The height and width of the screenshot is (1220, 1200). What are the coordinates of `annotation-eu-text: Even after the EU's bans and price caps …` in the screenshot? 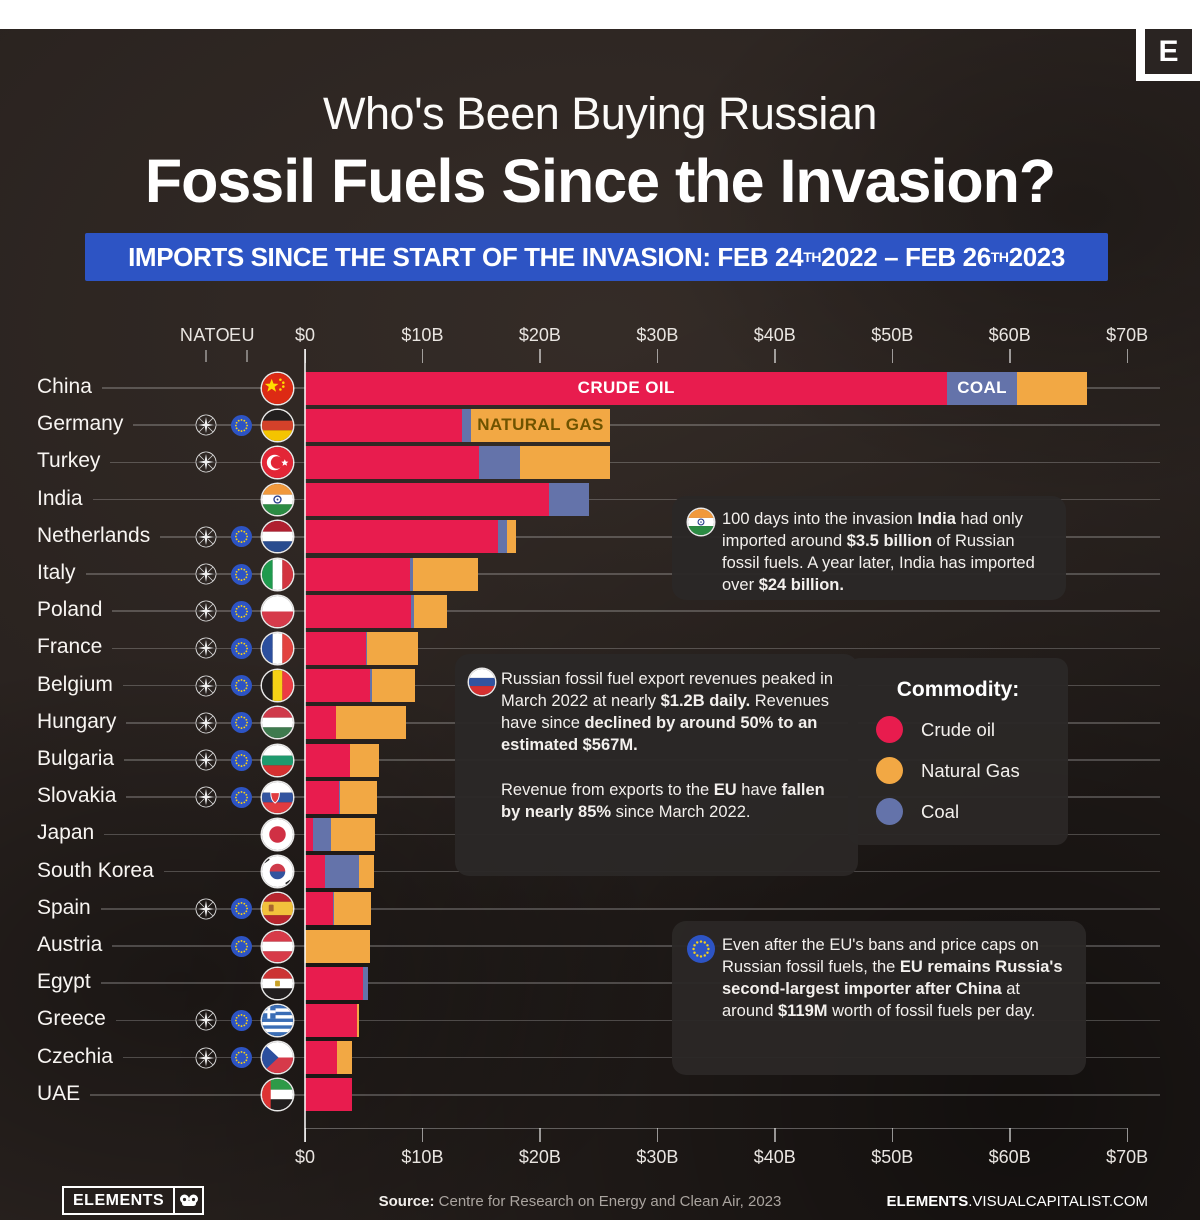 It's located at (892, 978).